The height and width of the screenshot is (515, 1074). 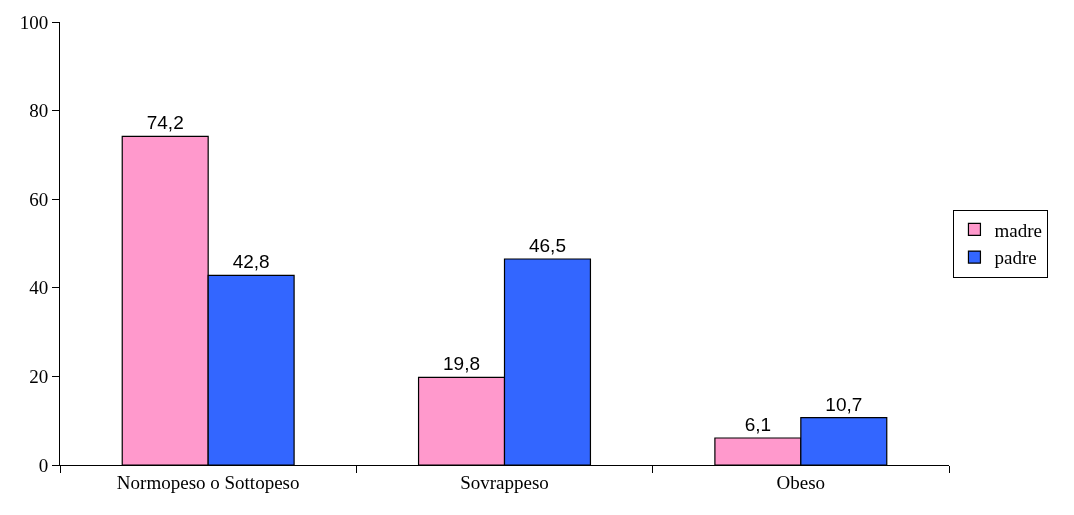 What do you see at coordinates (39, 199) in the screenshot?
I see `y-tick-label: 60` at bounding box center [39, 199].